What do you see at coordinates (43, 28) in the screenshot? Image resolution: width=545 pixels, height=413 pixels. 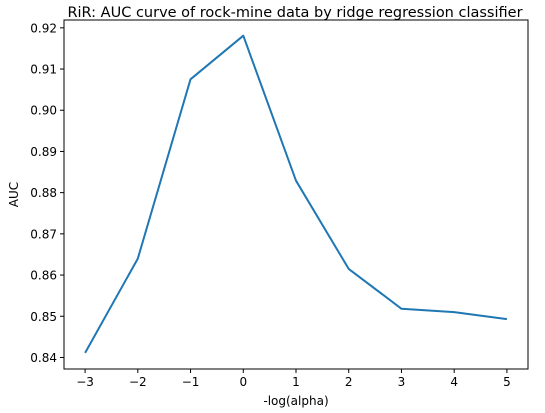 I see `y-tick-label: 0.92` at bounding box center [43, 28].